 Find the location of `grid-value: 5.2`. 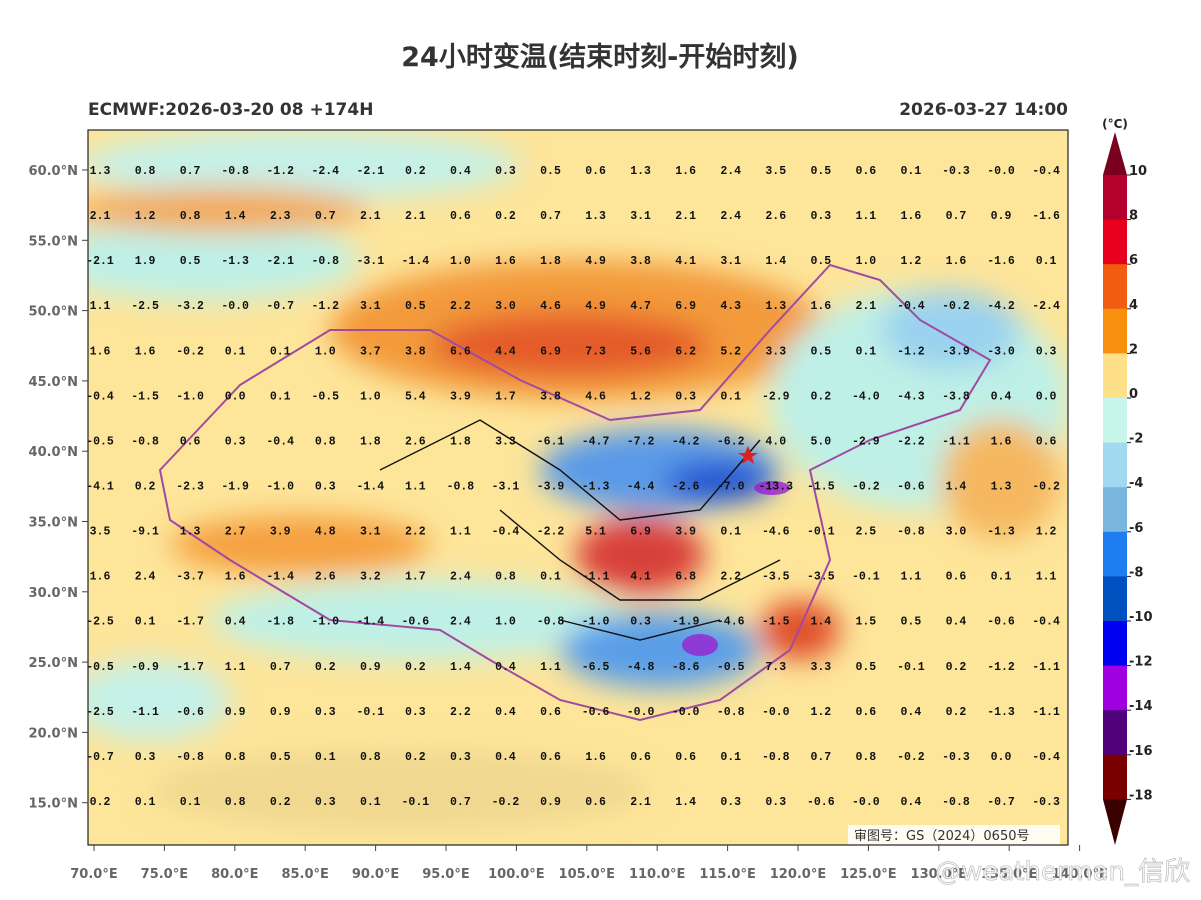

grid-value: 5.2 is located at coordinates (730, 351).